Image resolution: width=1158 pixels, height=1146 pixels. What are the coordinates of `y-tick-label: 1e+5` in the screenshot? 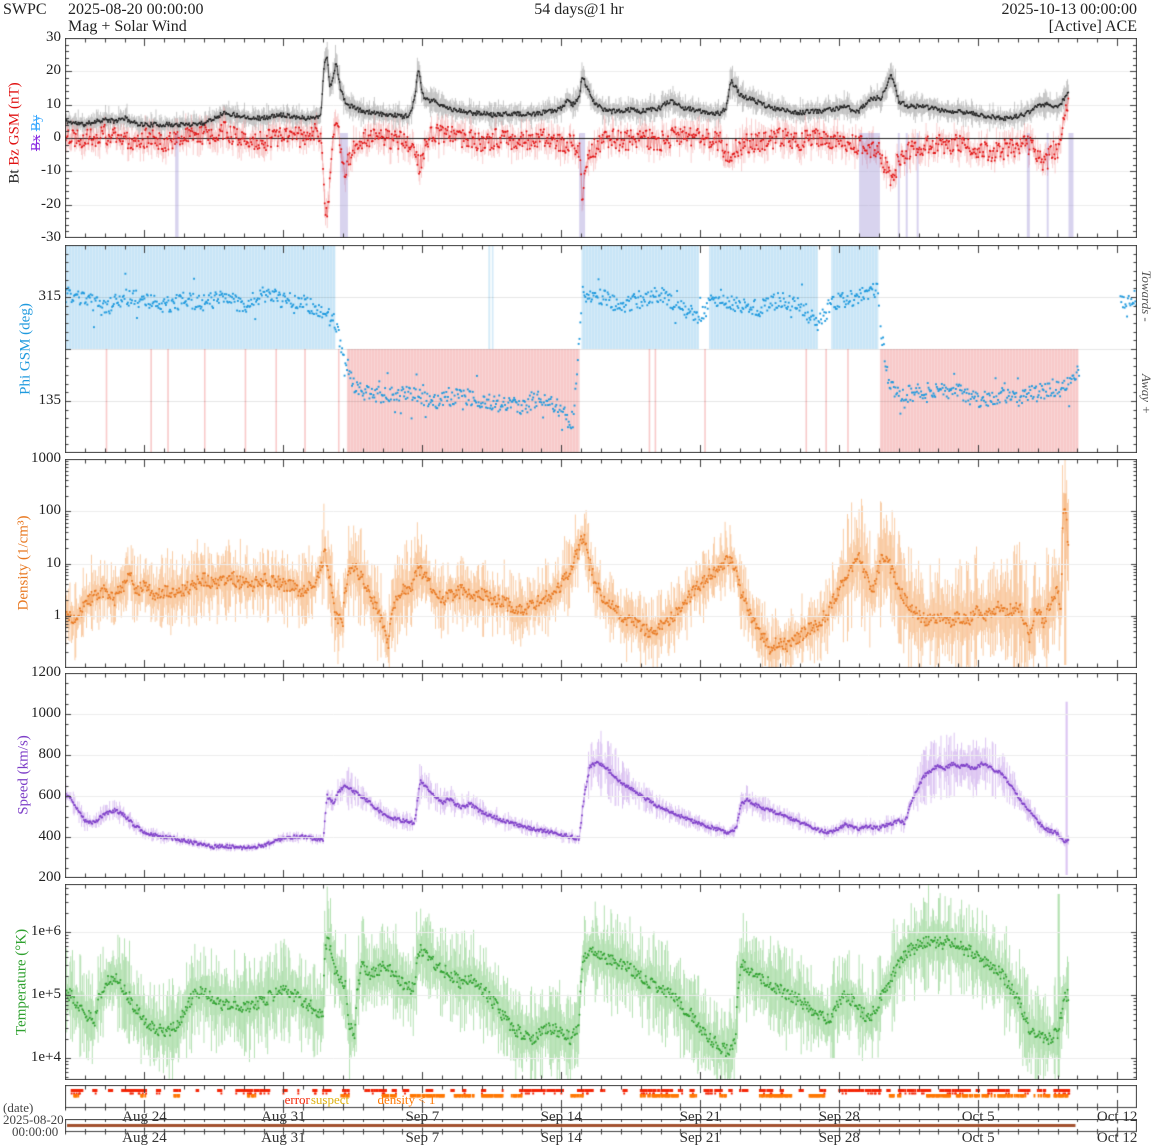 It's located at (45, 993).